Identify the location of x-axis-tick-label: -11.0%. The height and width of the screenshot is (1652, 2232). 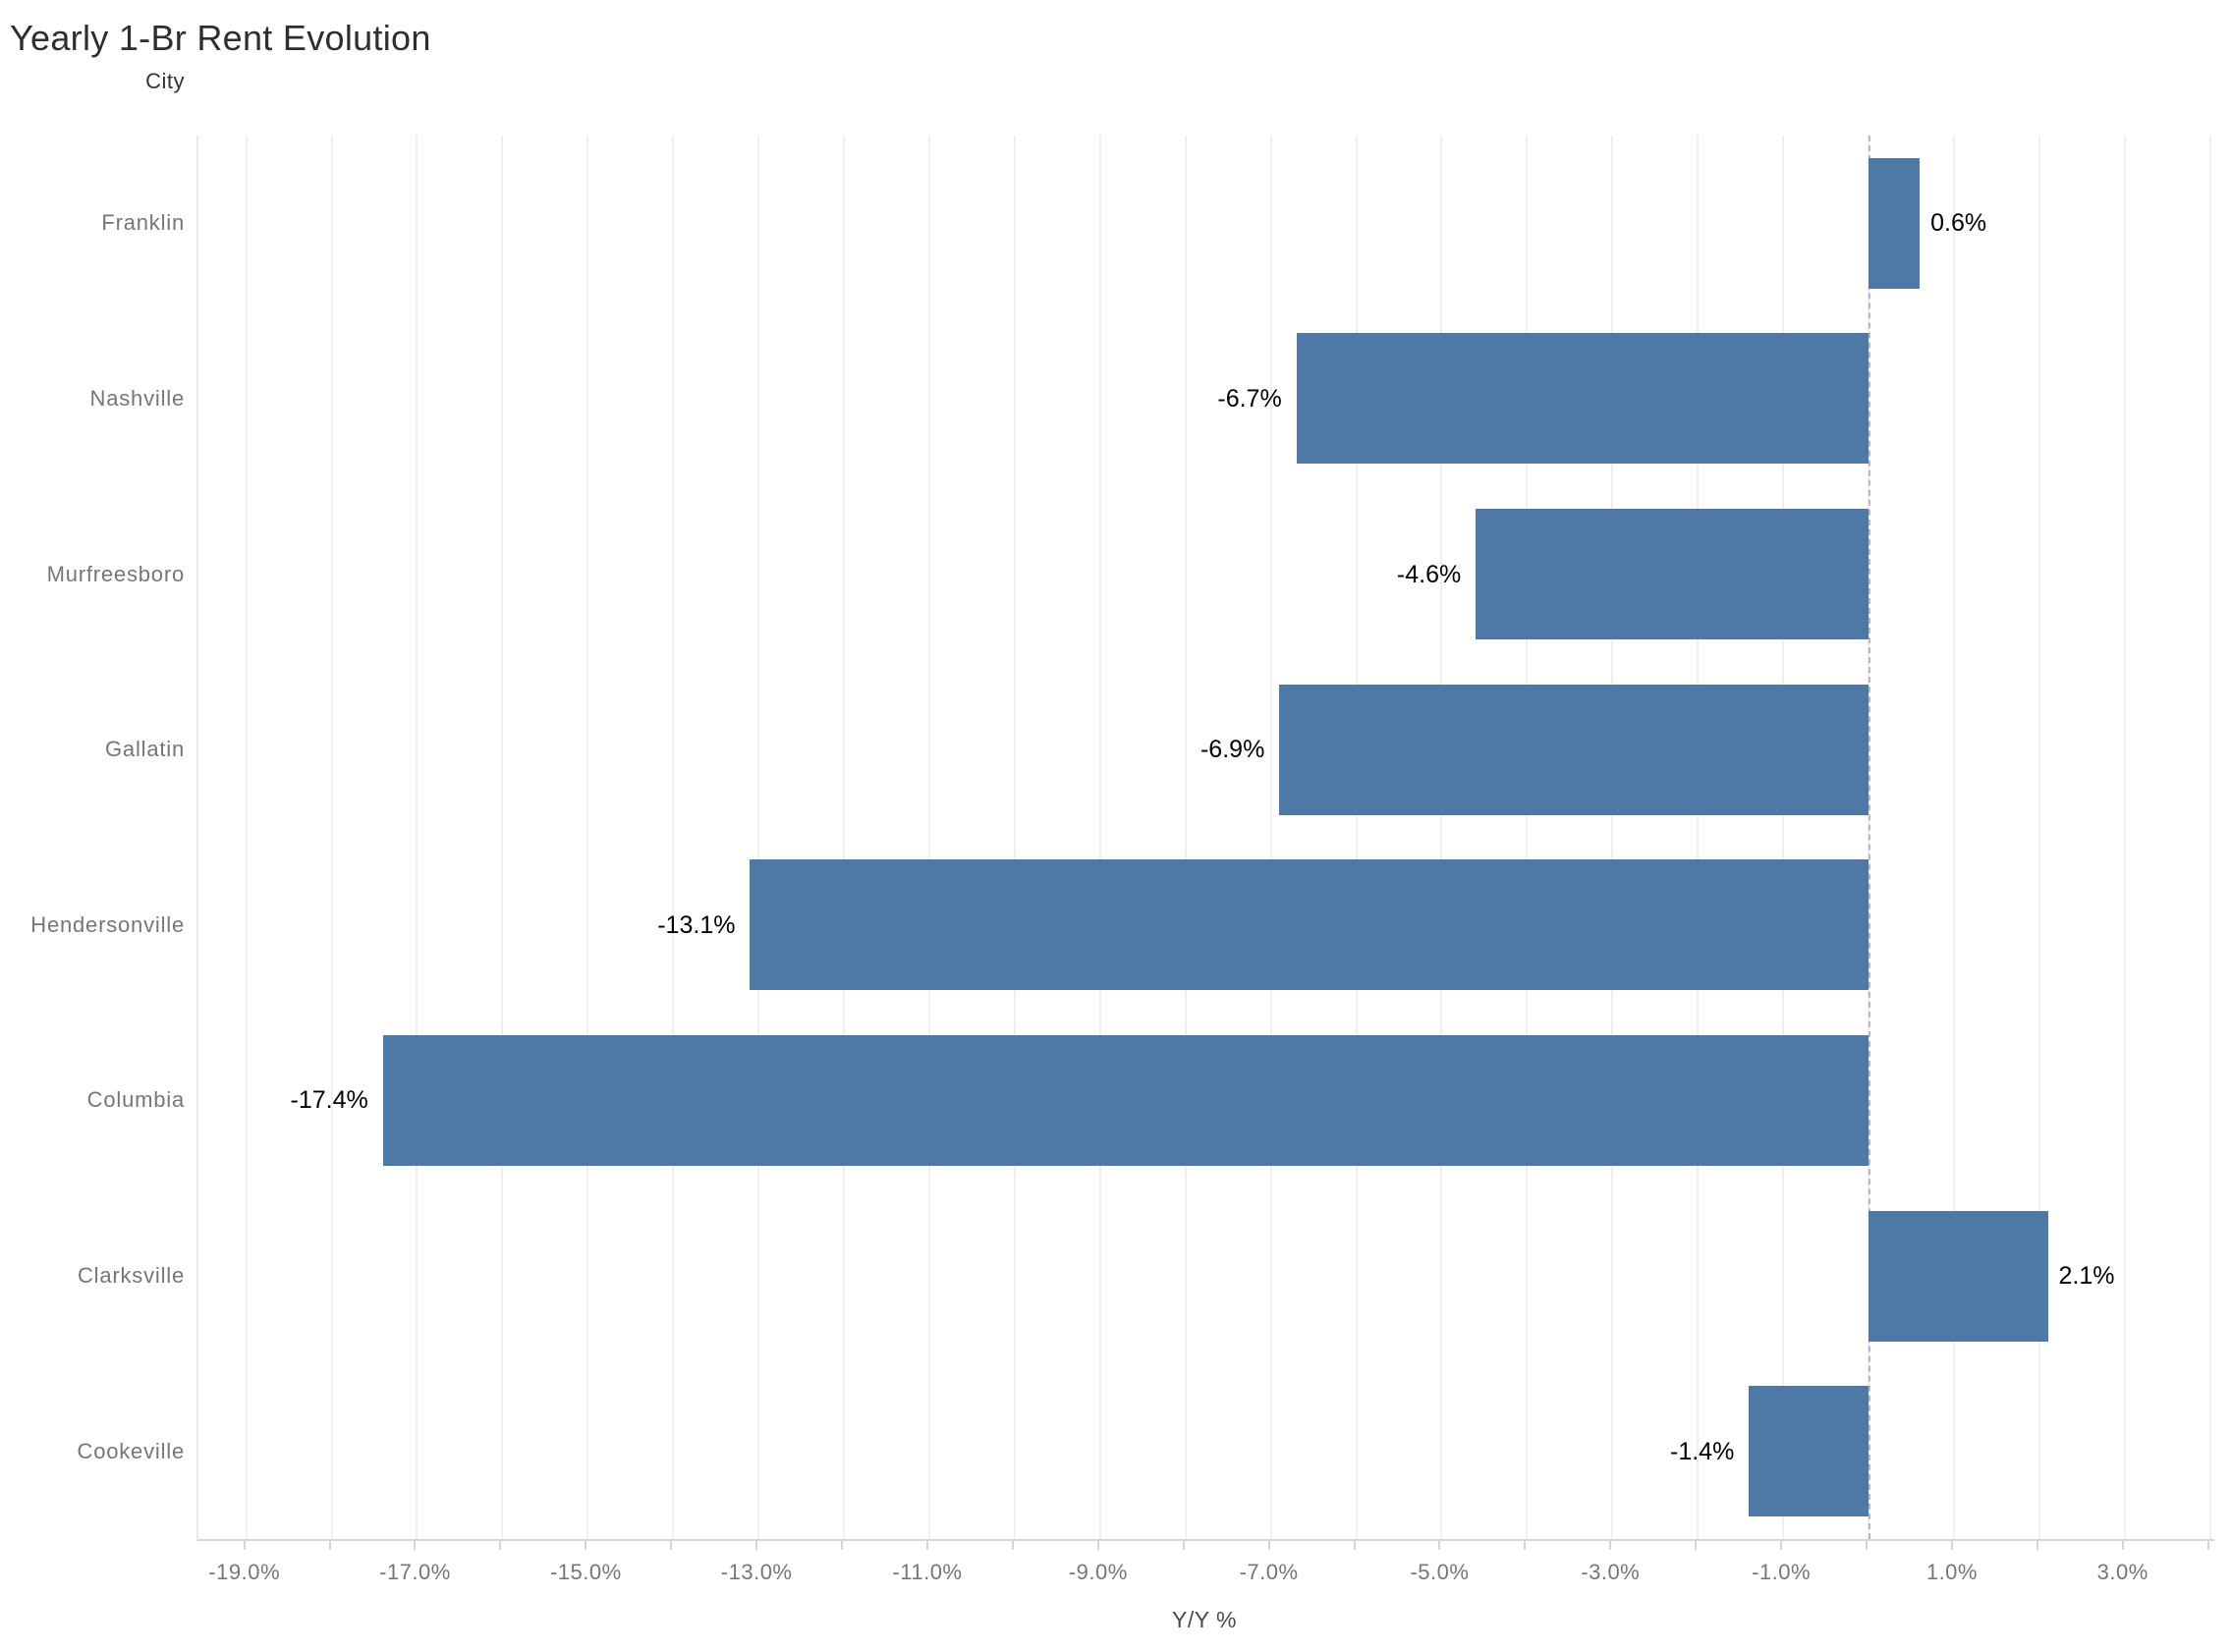
(928, 1572).